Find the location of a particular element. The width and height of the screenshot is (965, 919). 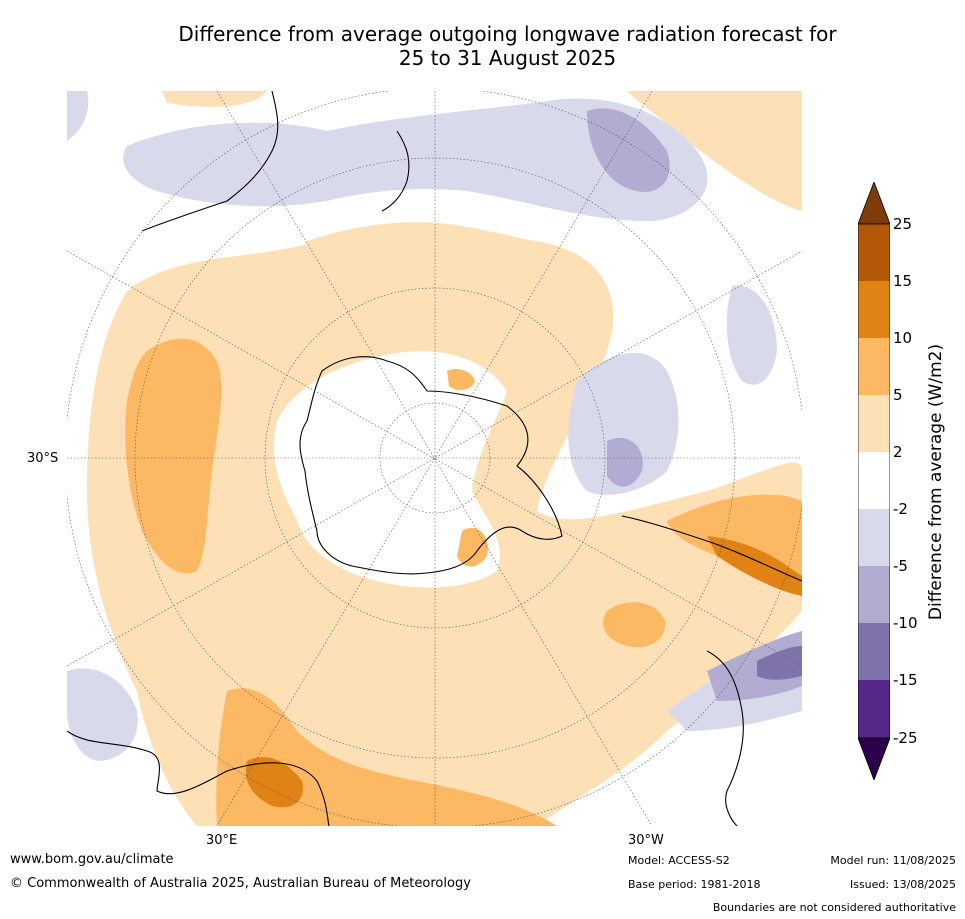

colorbar-graphic is located at coordinates (874, 481).